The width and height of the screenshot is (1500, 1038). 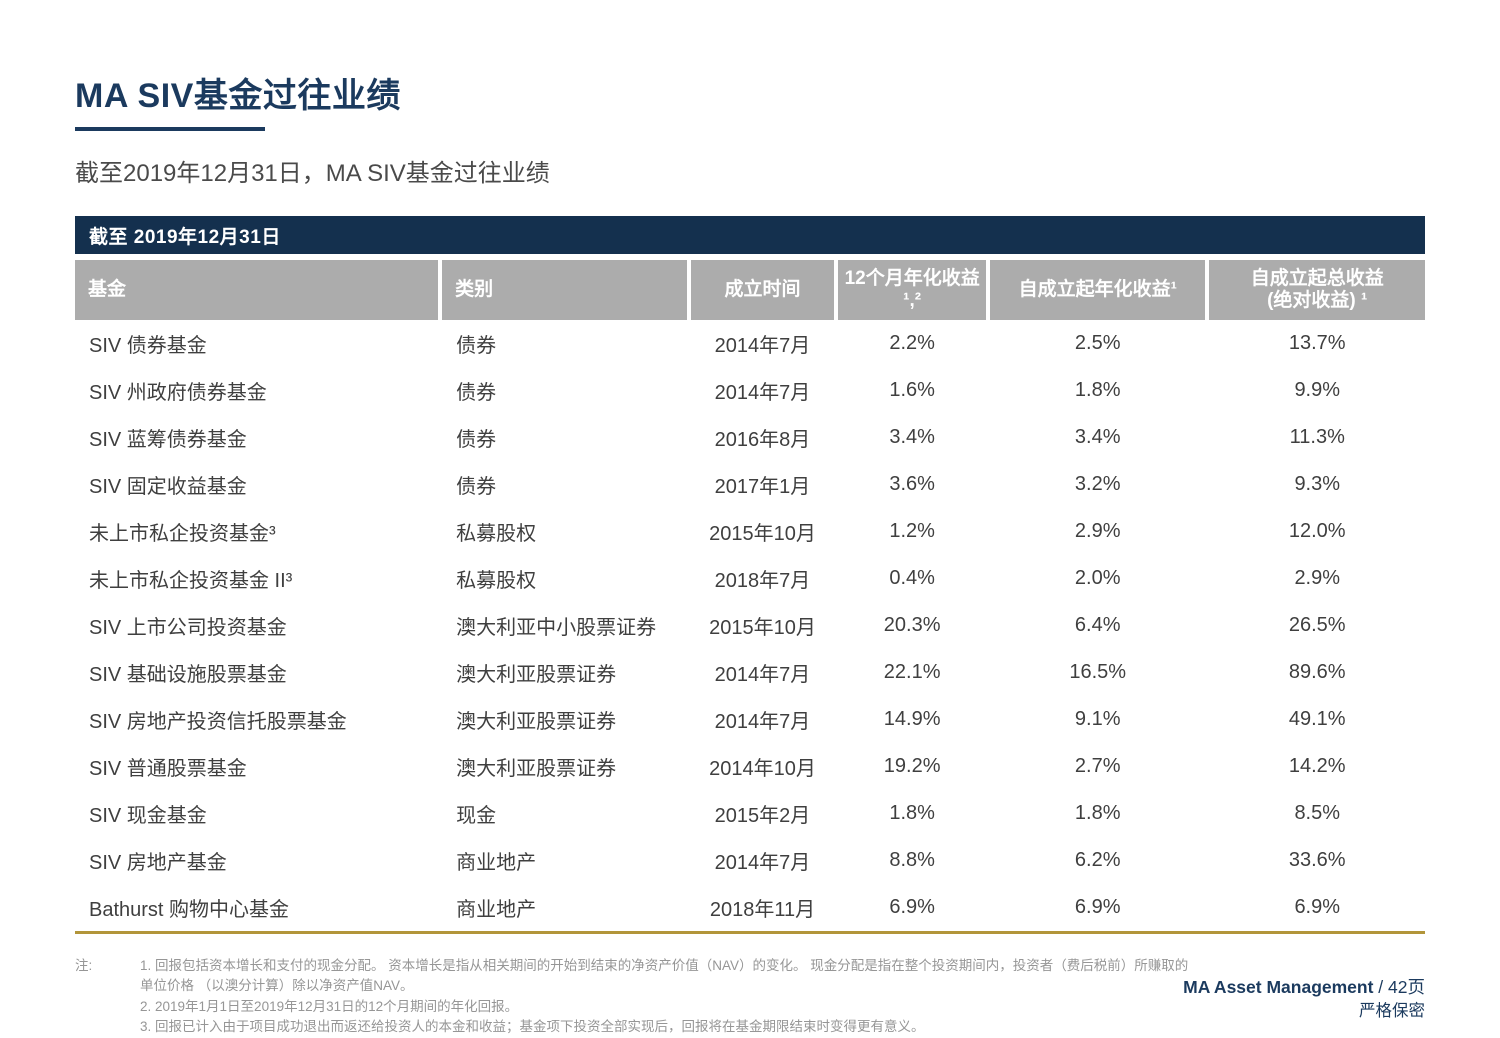 What do you see at coordinates (912, 625) in the screenshot?
I see `table-cell: 20.3%` at bounding box center [912, 625].